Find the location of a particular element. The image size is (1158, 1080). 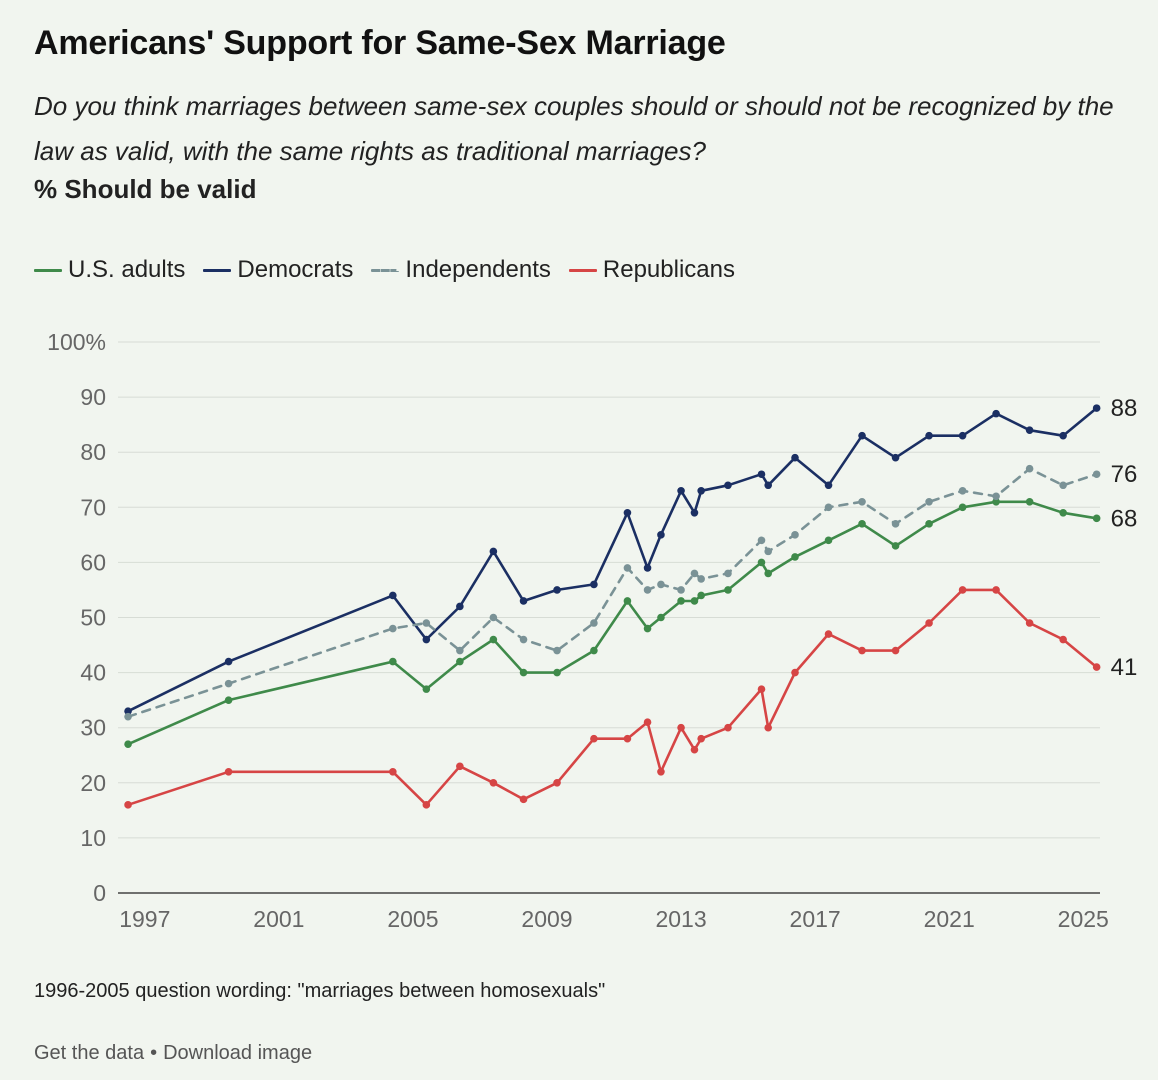

y-tick-label-50: 50 is located at coordinates (93, 618).